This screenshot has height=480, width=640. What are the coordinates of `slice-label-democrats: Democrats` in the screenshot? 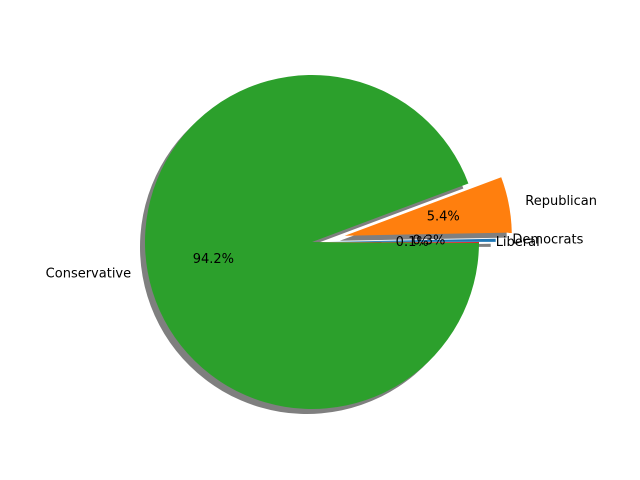 It's located at (547, 240).